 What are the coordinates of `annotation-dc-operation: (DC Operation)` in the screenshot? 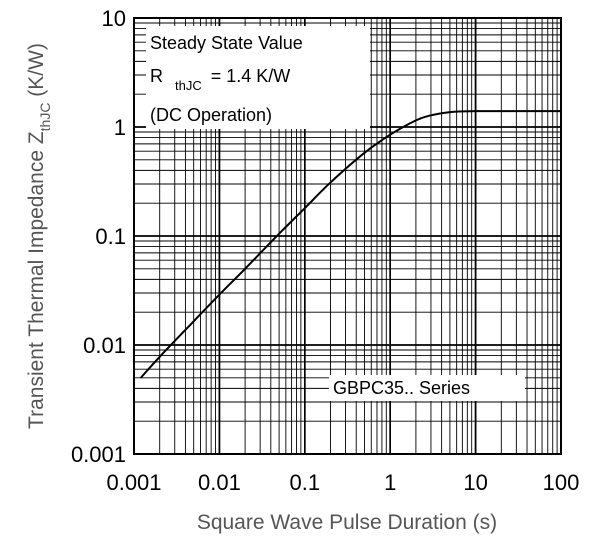 It's located at (211, 115).